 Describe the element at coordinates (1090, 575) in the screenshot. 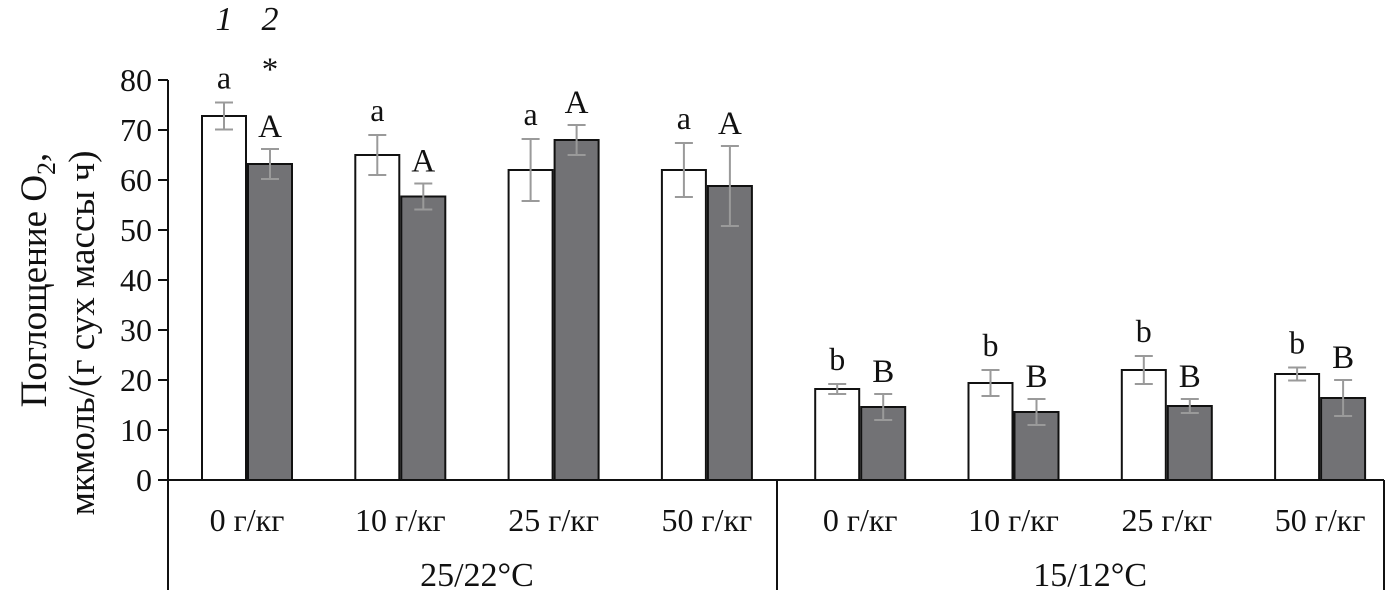

I see `group-label: 15/12°C` at that location.